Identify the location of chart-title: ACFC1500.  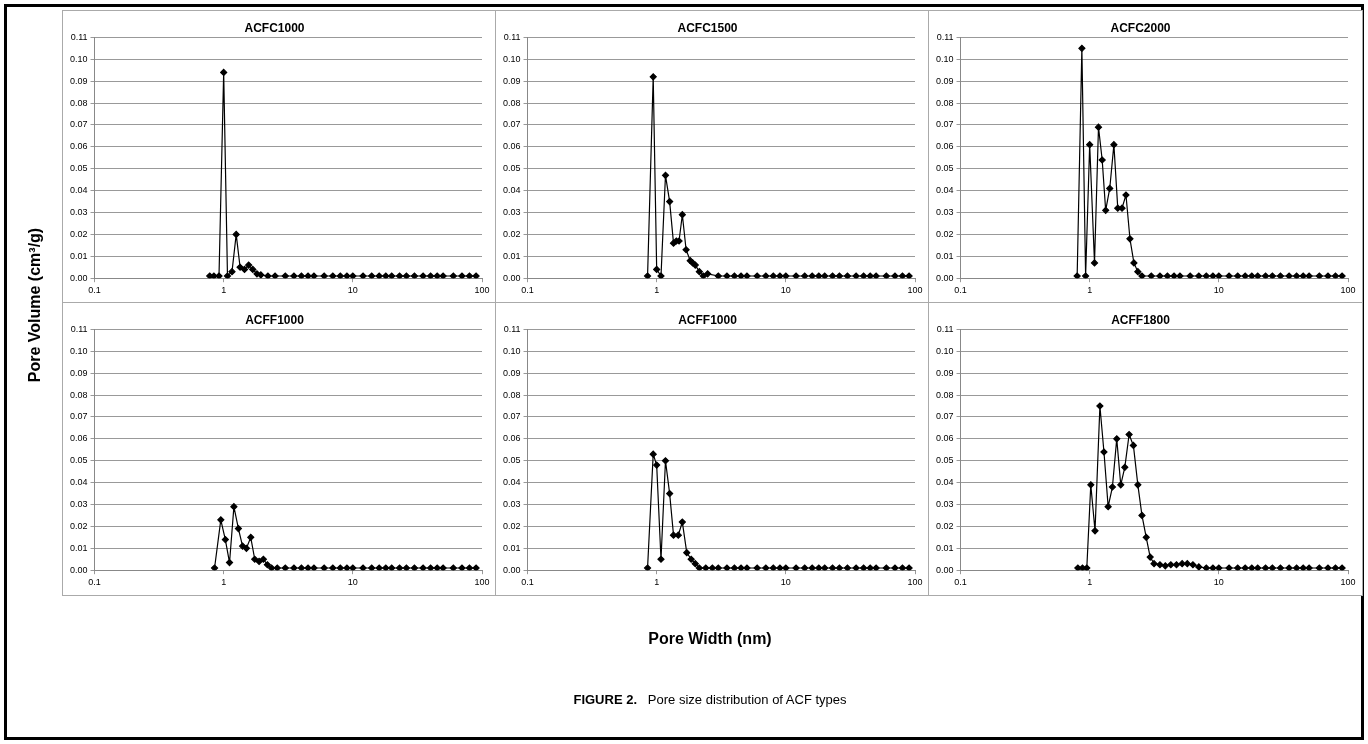
(707, 27).